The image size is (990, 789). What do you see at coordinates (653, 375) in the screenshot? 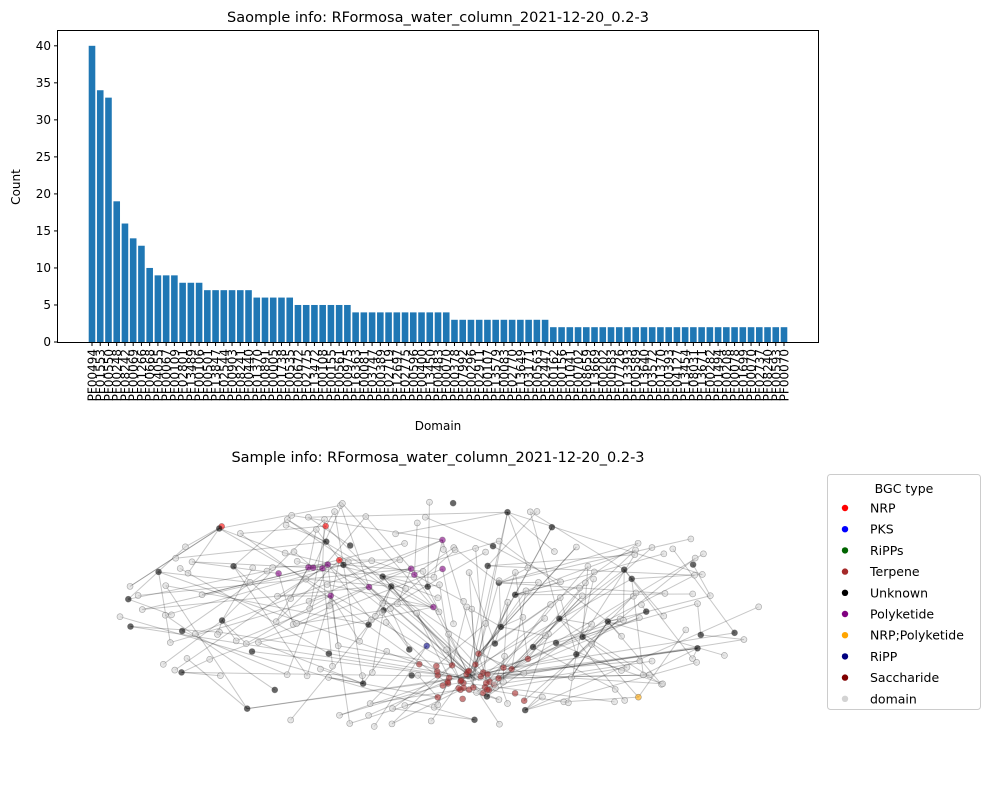
I see `x-tick-label: PF03572` at bounding box center [653, 375].